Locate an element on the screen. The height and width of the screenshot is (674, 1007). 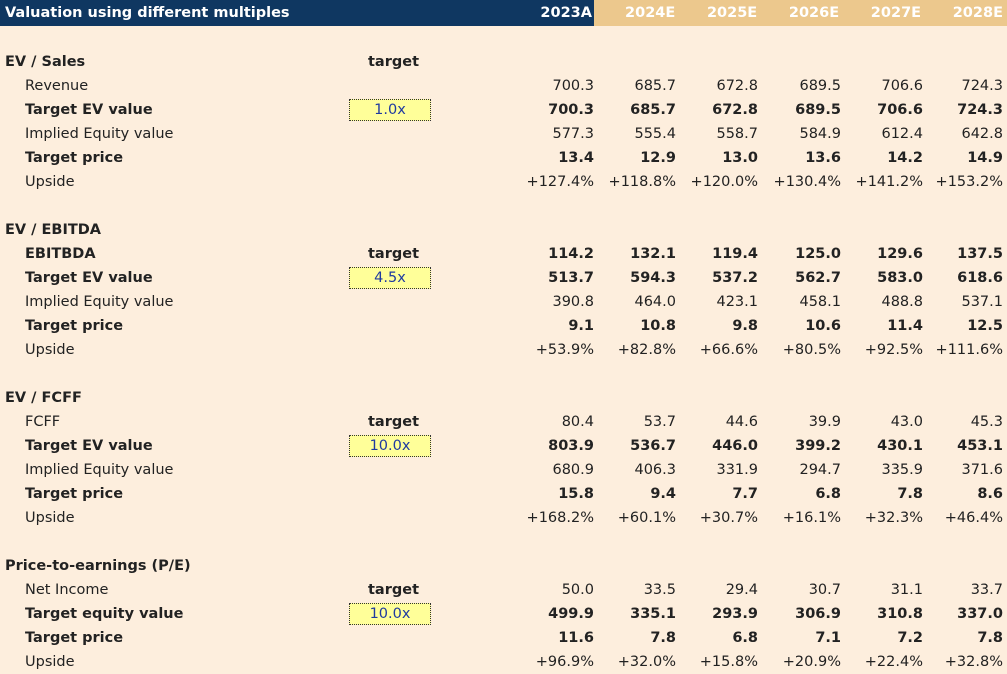
value-cell: +80.5% is located at coordinates (811, 350).